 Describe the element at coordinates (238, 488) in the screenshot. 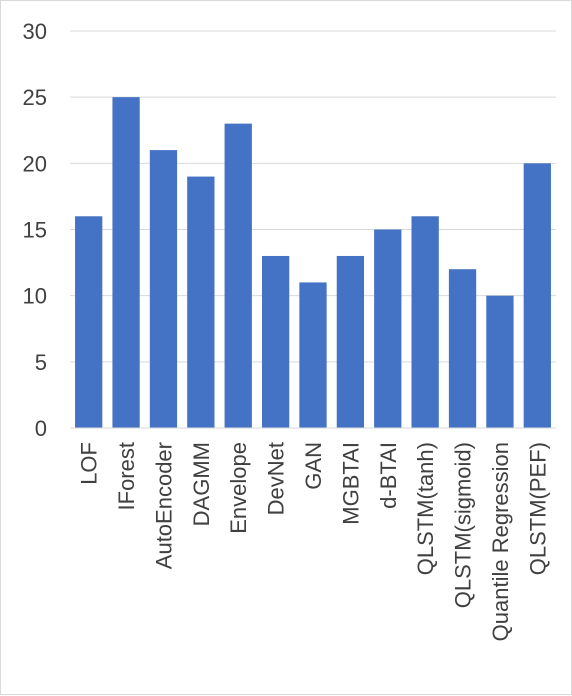

I see `x-category-label: Envelope` at that location.